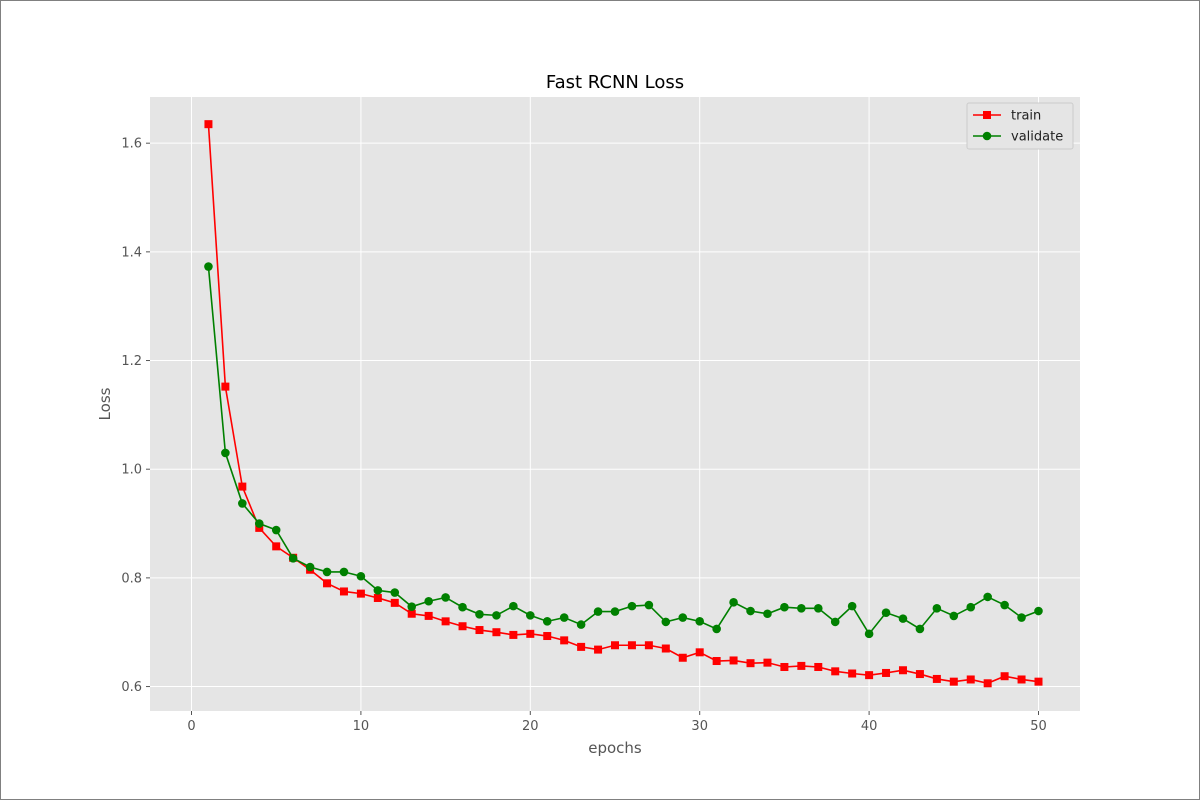 Image resolution: width=1200 pixels, height=800 pixels. What do you see at coordinates (361, 726) in the screenshot?
I see `x-tick-label: 10` at bounding box center [361, 726].